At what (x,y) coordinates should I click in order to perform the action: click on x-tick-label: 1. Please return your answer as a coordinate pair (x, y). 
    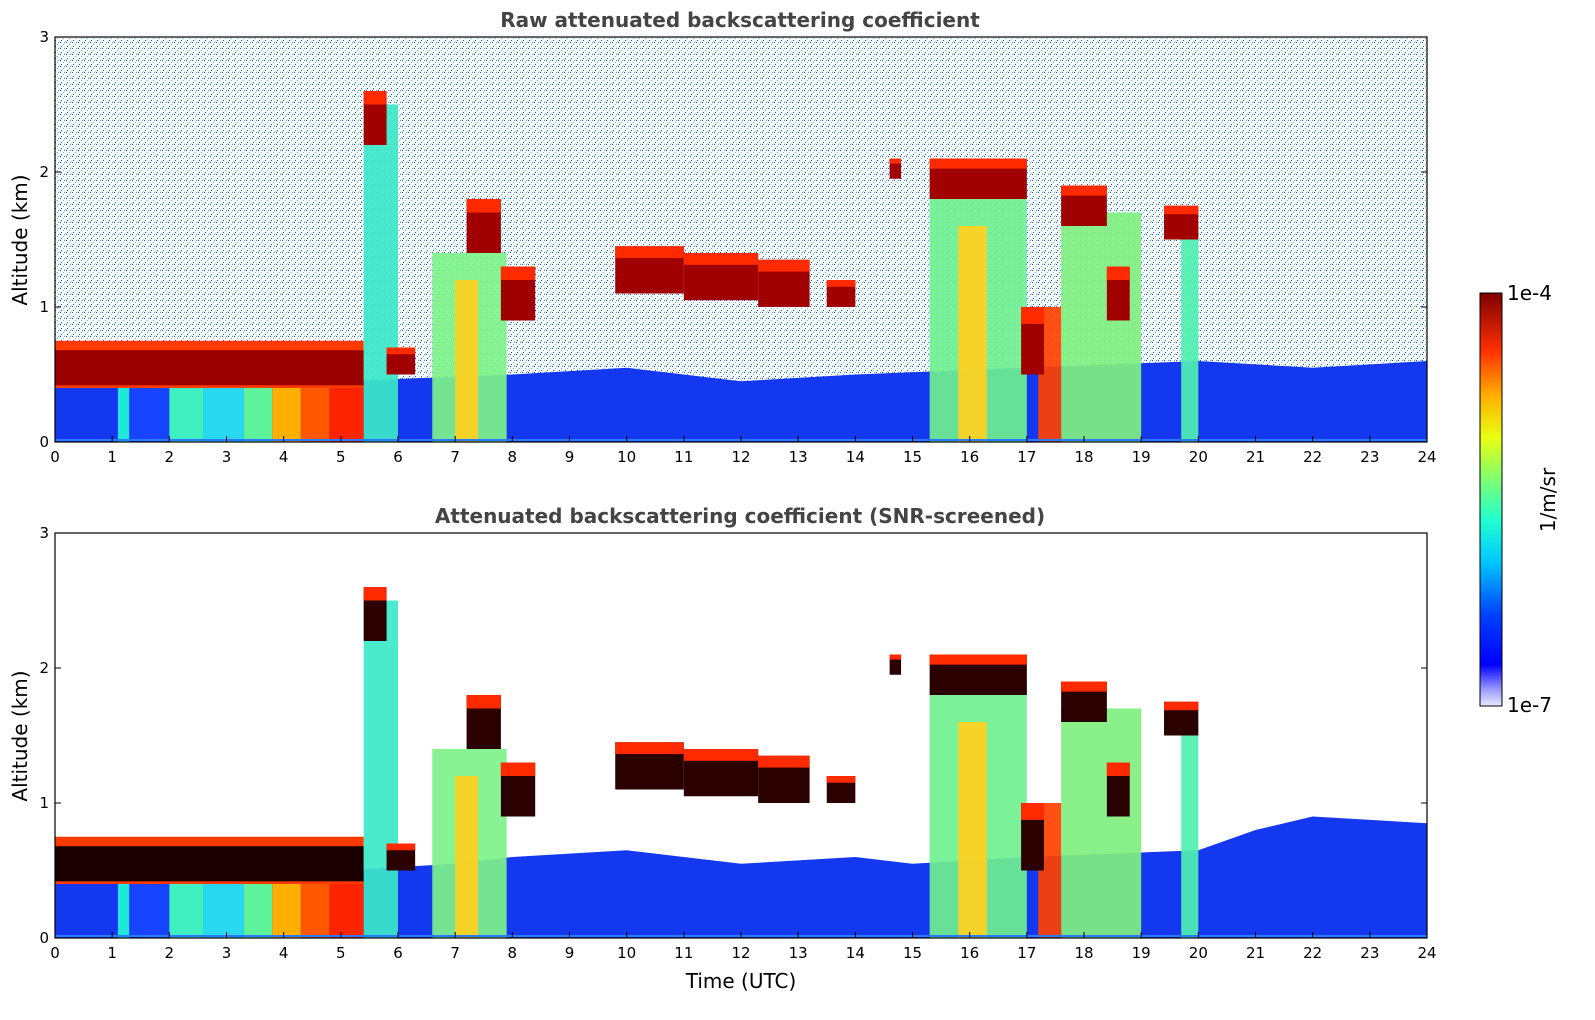
    Looking at the image, I should click on (112, 953).